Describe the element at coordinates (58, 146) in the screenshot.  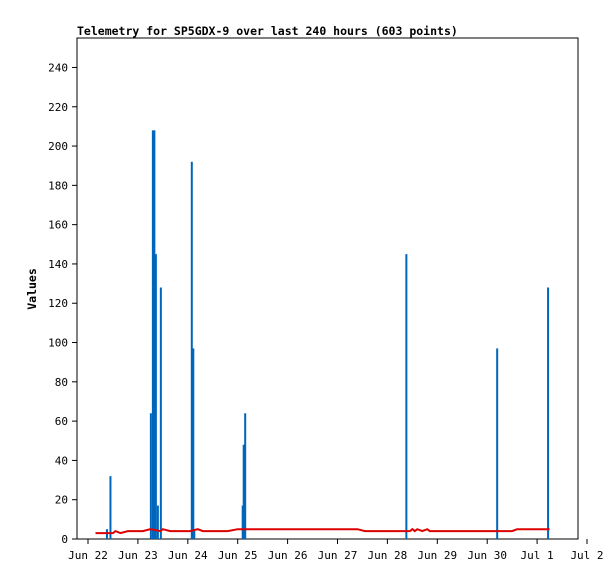
I see `y-tick-label: 200` at that location.